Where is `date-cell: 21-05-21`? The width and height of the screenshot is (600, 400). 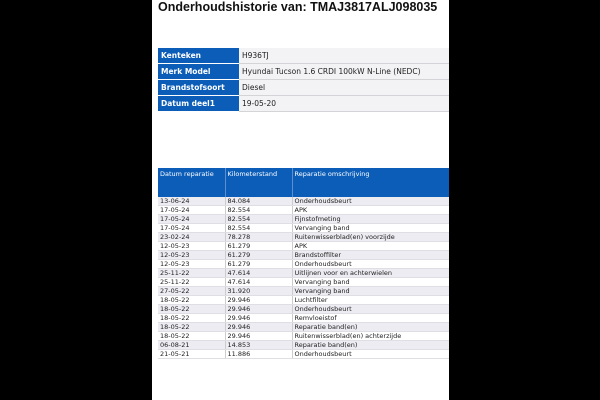
date-cell: 21-05-21 is located at coordinates (192, 354).